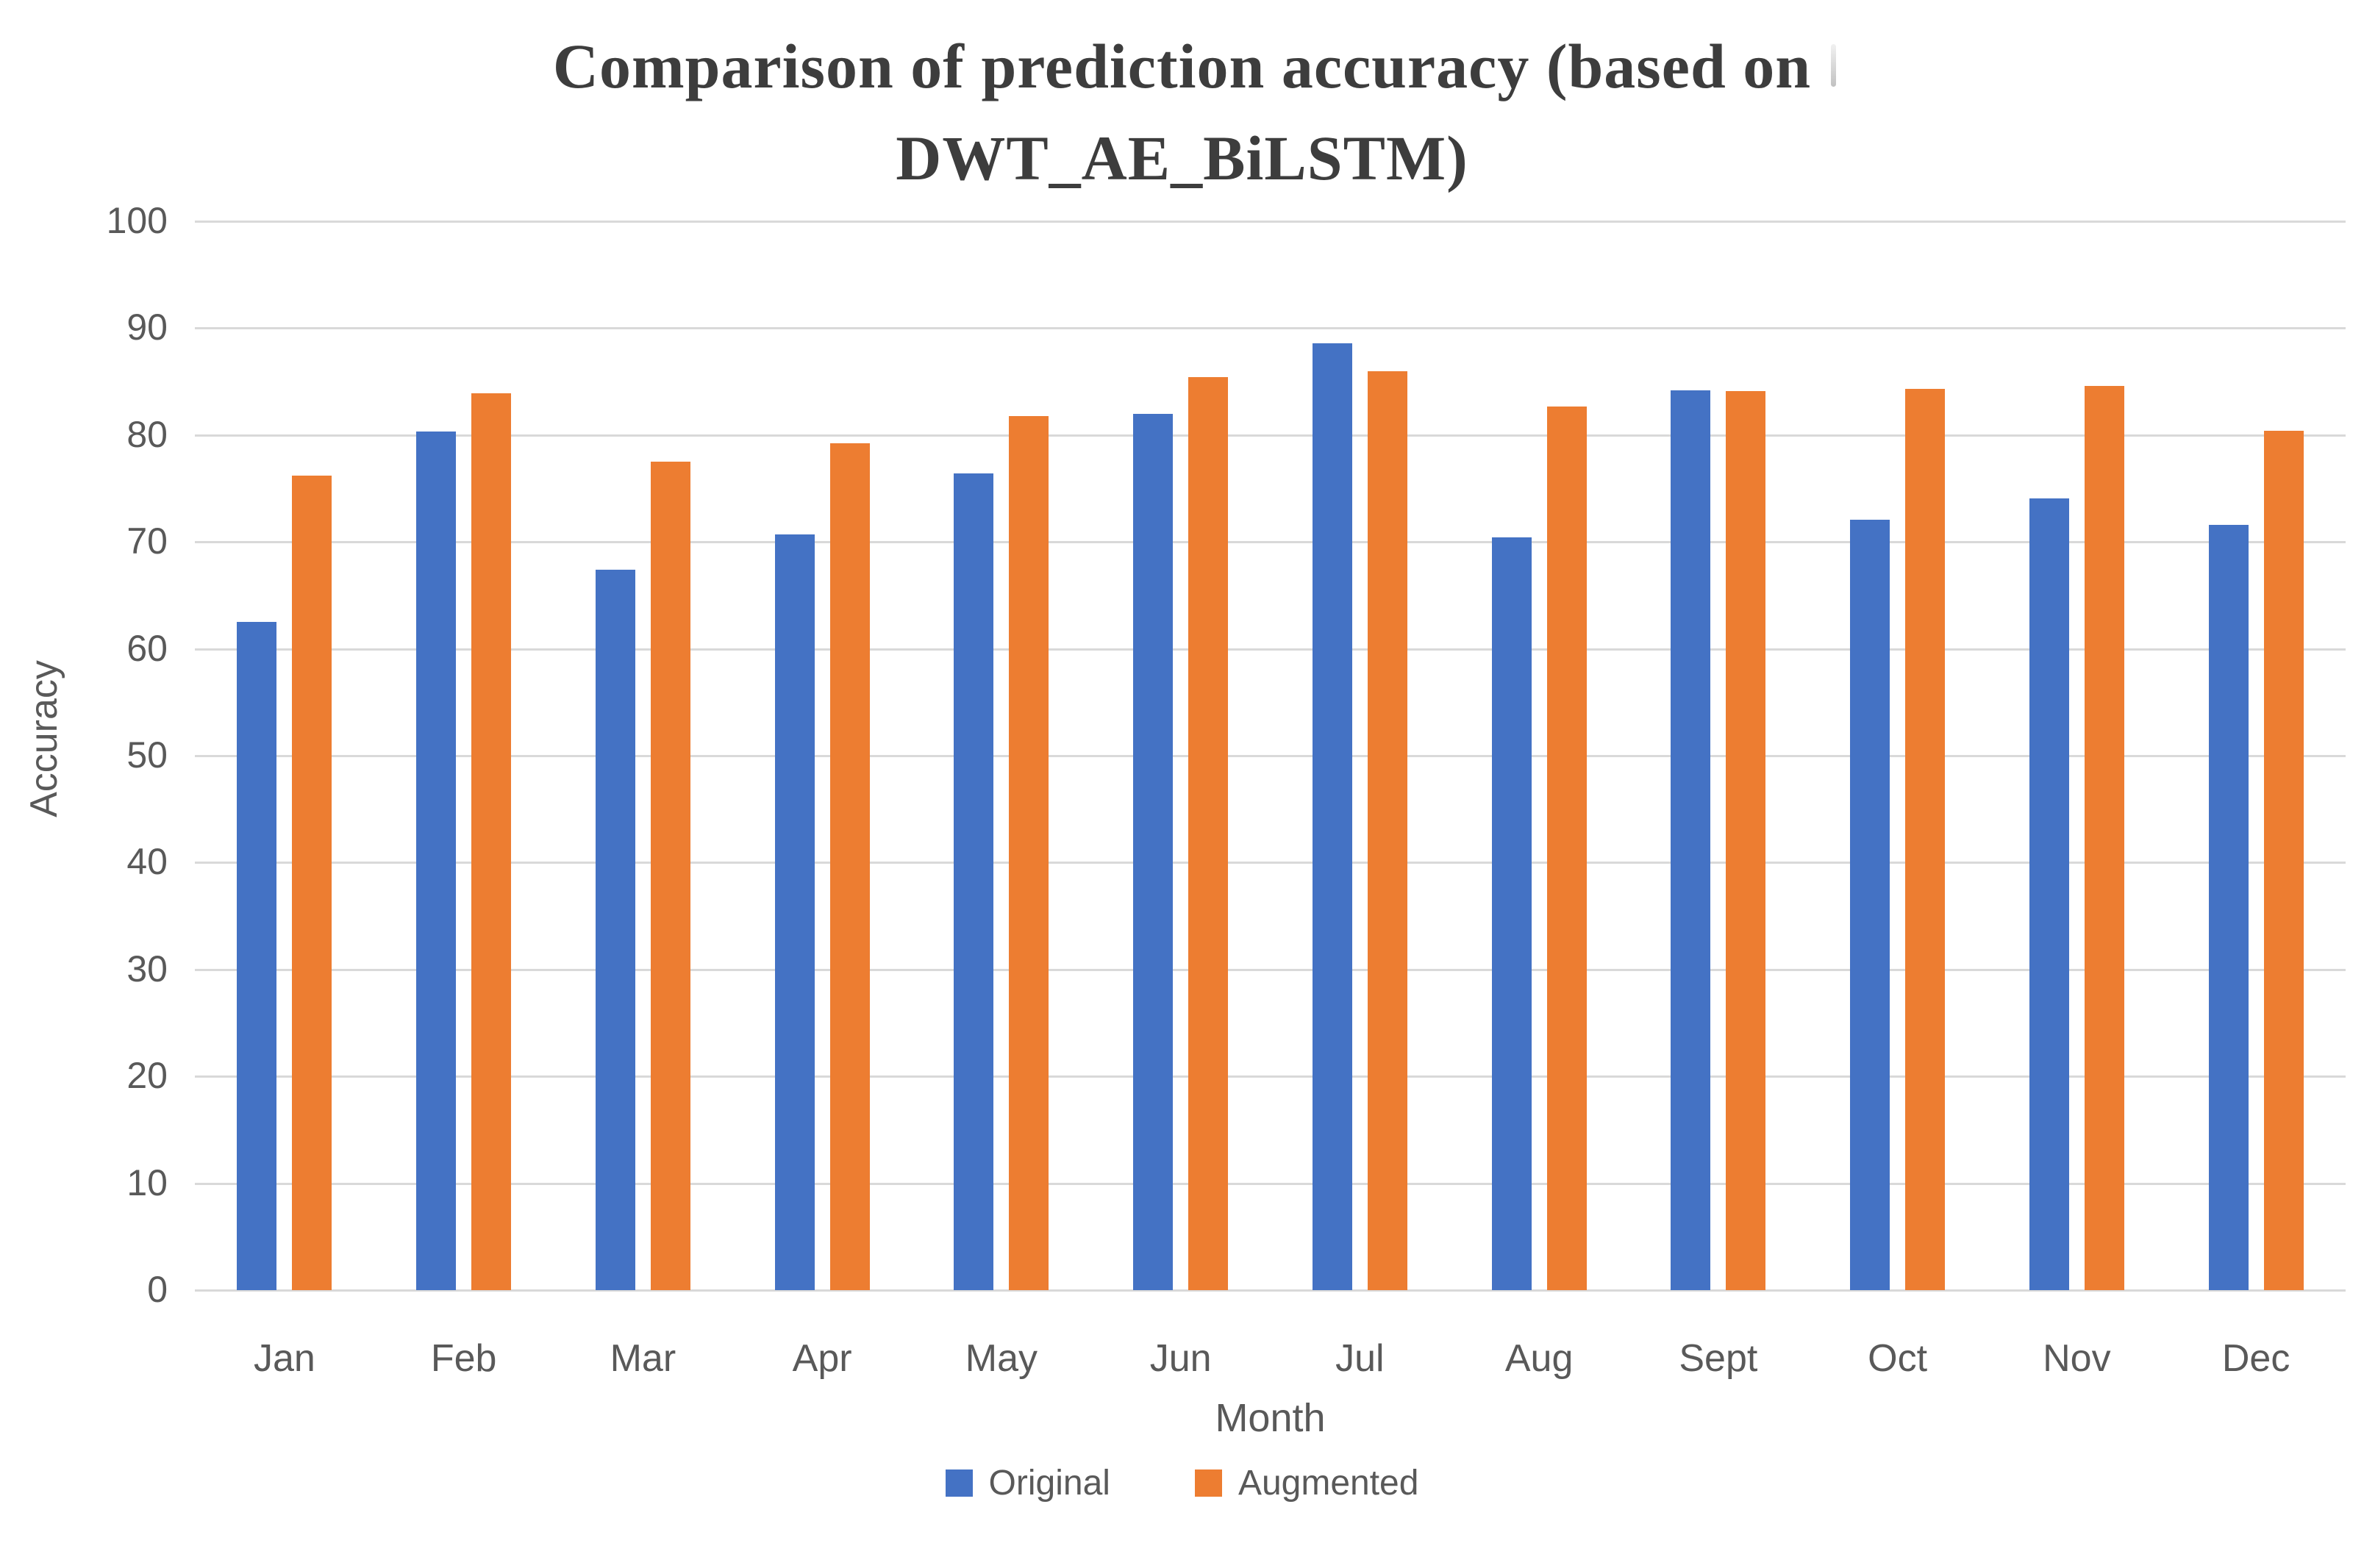 This screenshot has height=1568, width=2364. What do you see at coordinates (147, 755) in the screenshot?
I see `y-tick-label-50: 50` at bounding box center [147, 755].